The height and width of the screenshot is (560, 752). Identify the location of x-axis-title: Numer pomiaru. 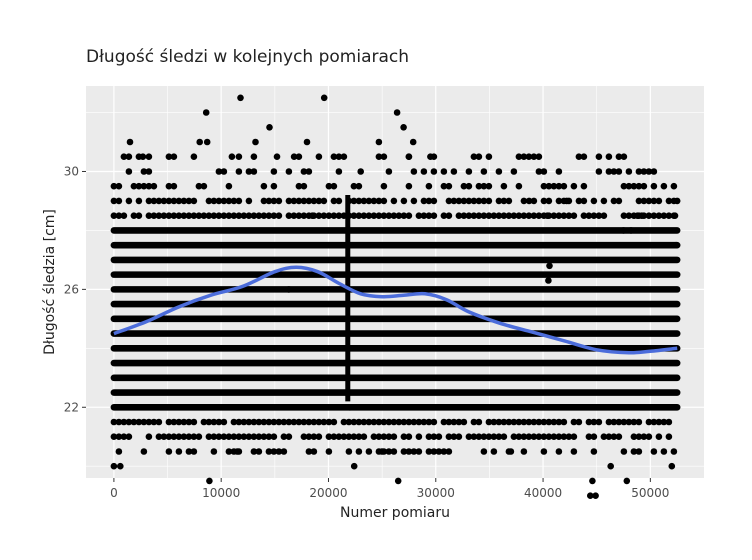
(395, 513).